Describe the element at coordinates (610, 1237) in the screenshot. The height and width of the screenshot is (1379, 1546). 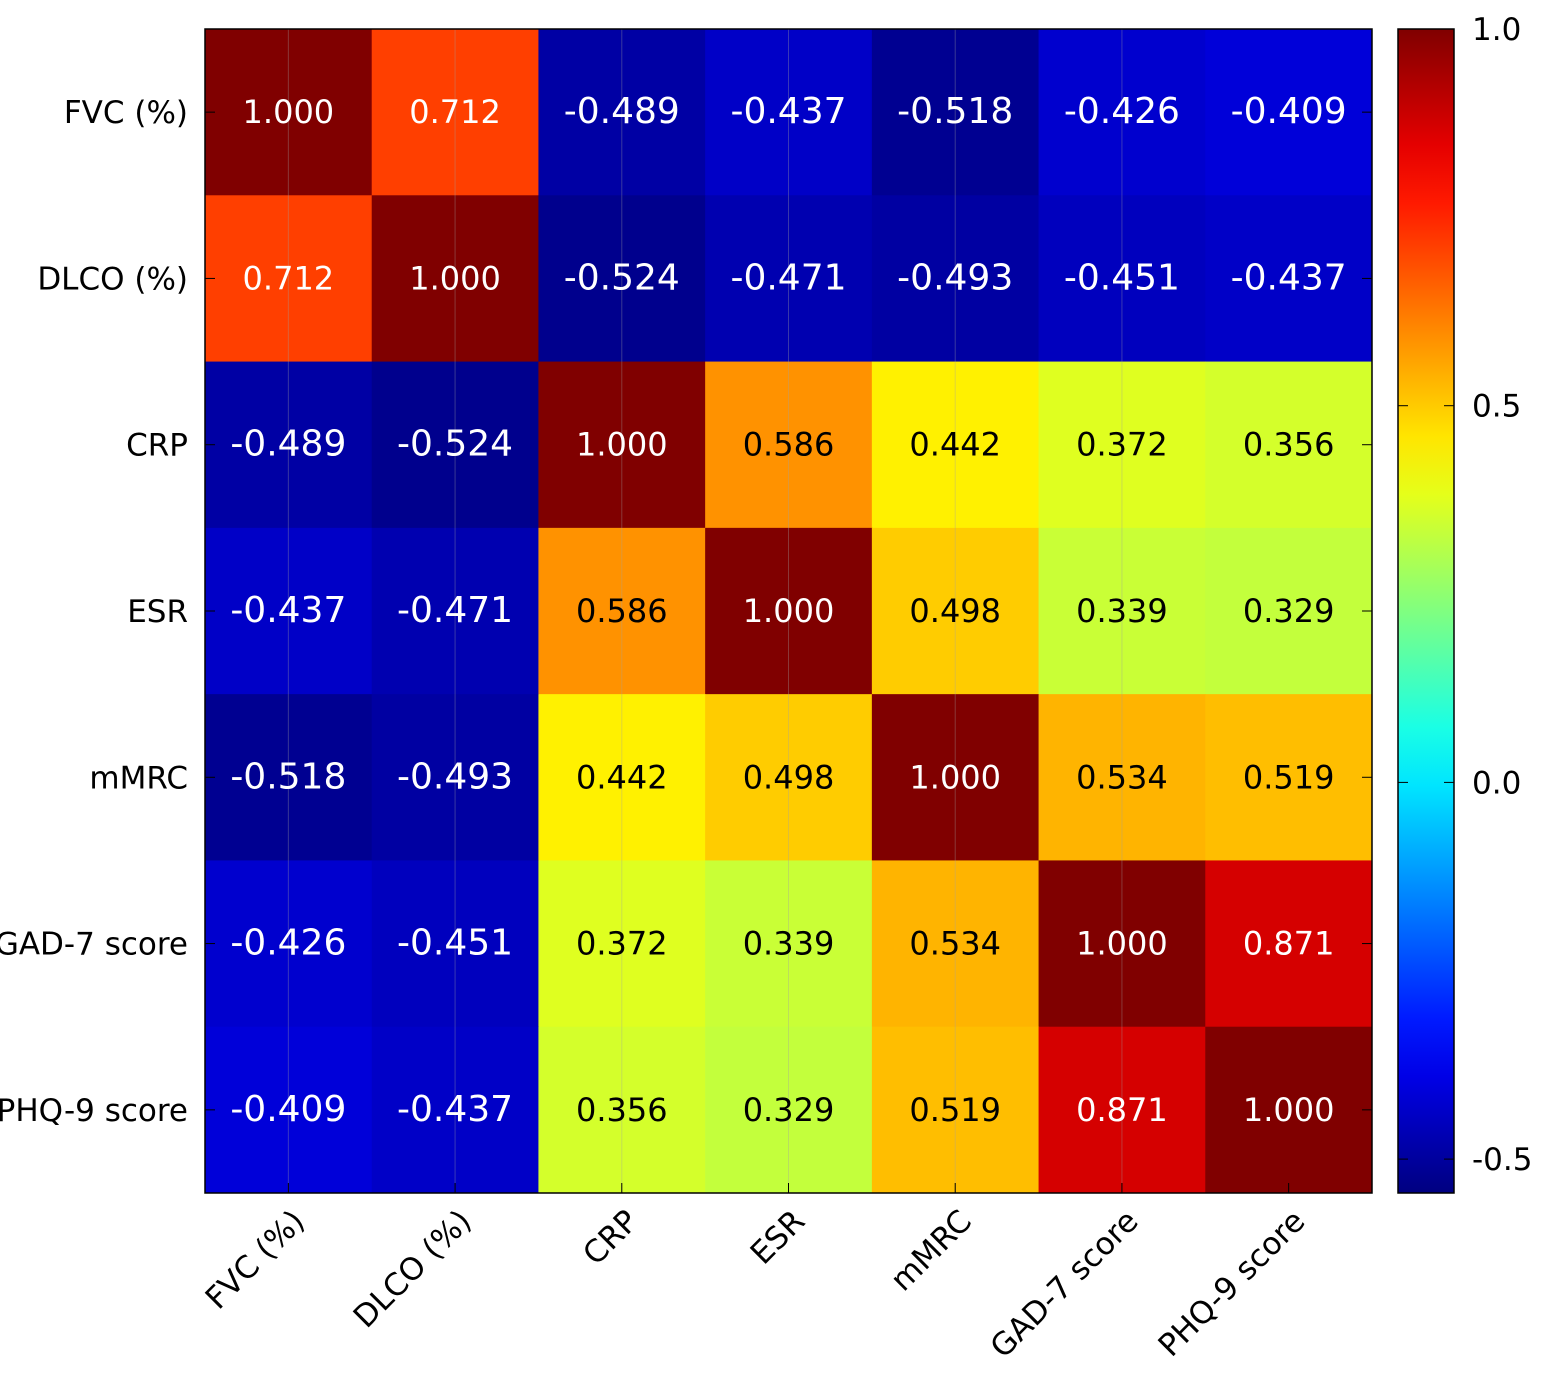
I see `x-tick-label: CRP` at that location.